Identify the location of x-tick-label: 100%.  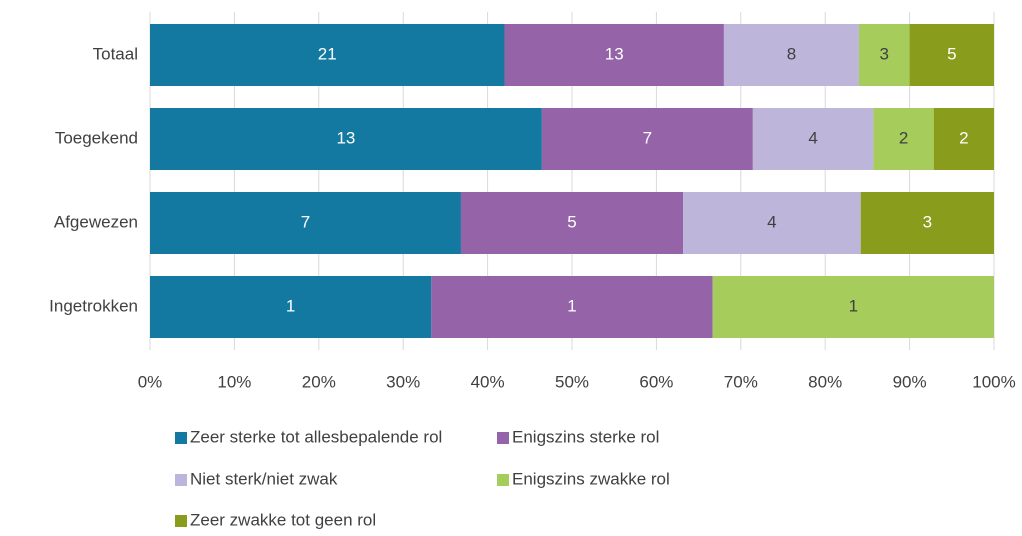
(993, 381).